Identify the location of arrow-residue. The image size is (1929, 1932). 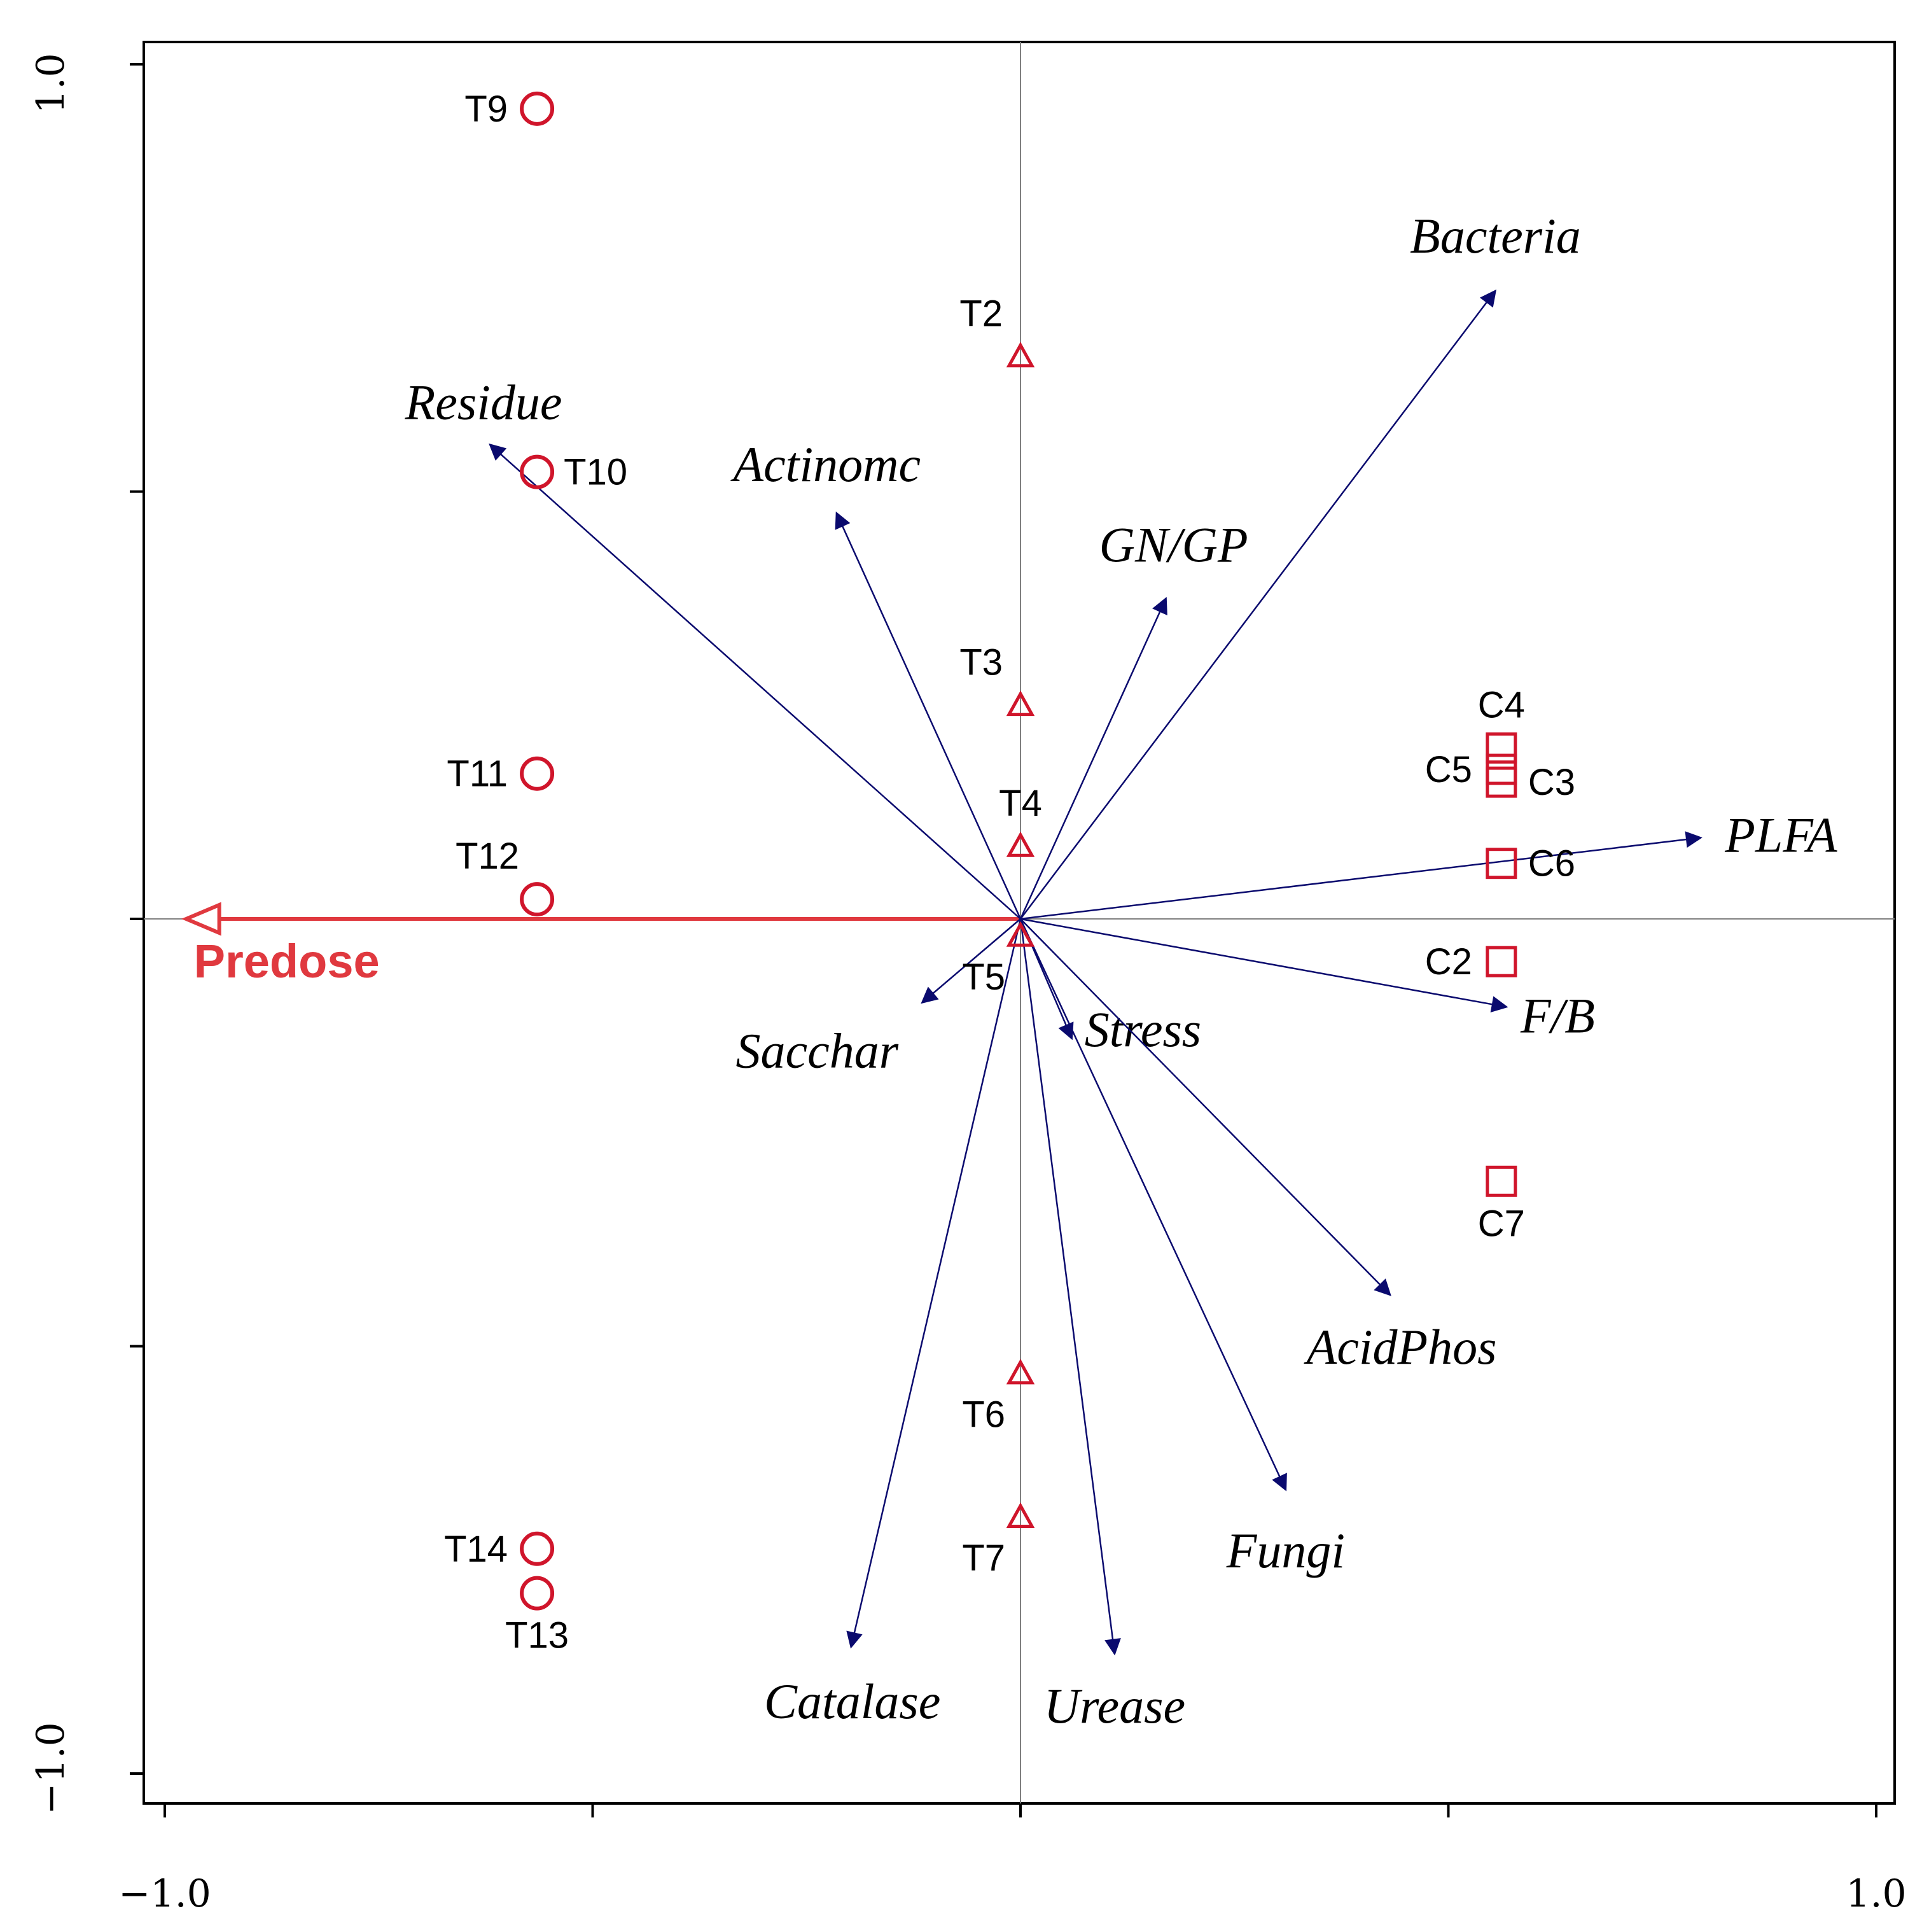
(755, 681).